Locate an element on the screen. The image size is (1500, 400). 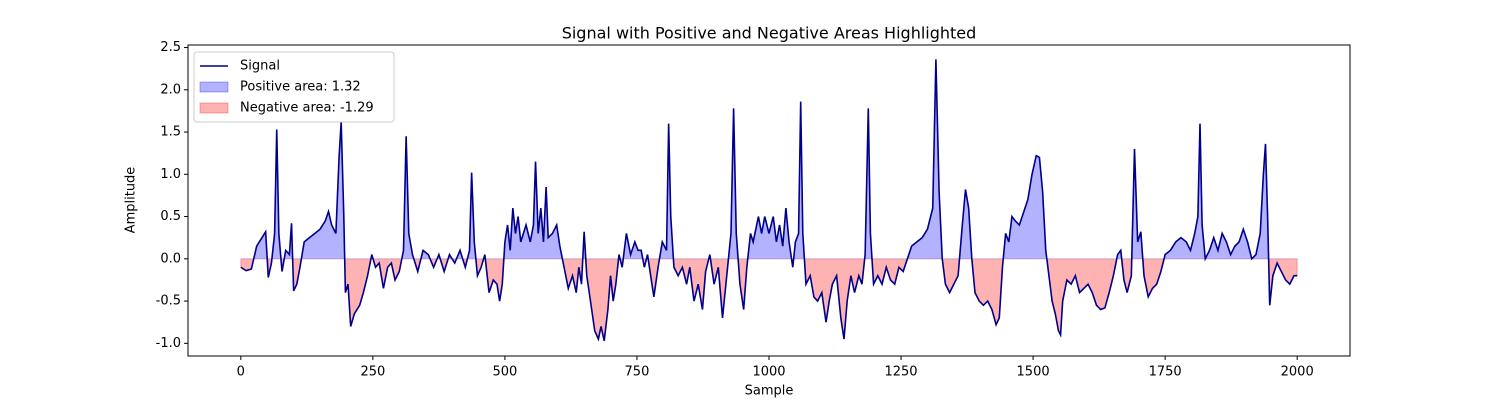
legend-label: Positive area: 1.32 is located at coordinates (300, 87).